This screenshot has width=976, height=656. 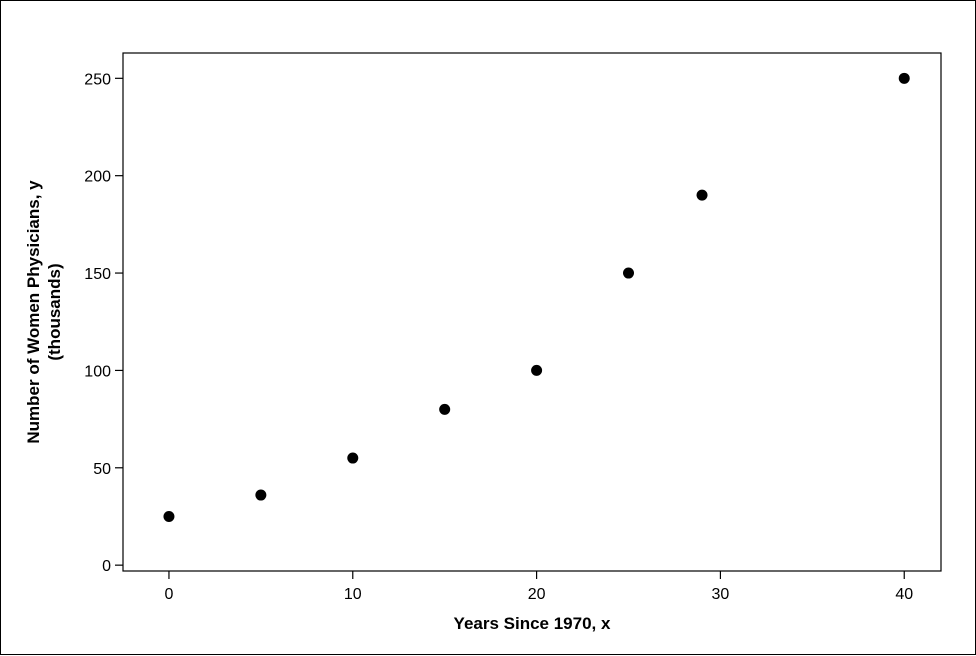 I want to click on x-axis-title: Years Since 1970, x, so click(x=532, y=623).